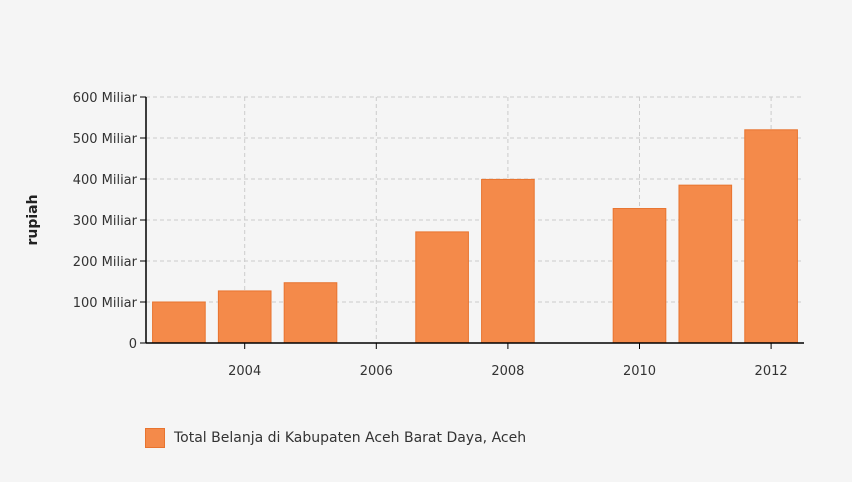 This screenshot has height=482, width=852. Describe the element at coordinates (771, 236) in the screenshot. I see `bar-2012` at that location.